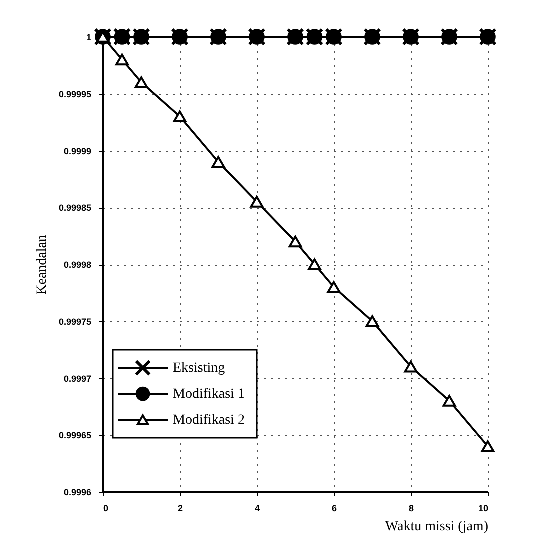  Describe the element at coordinates (411, 509) in the screenshot. I see `x-tick-label: 8` at that location.